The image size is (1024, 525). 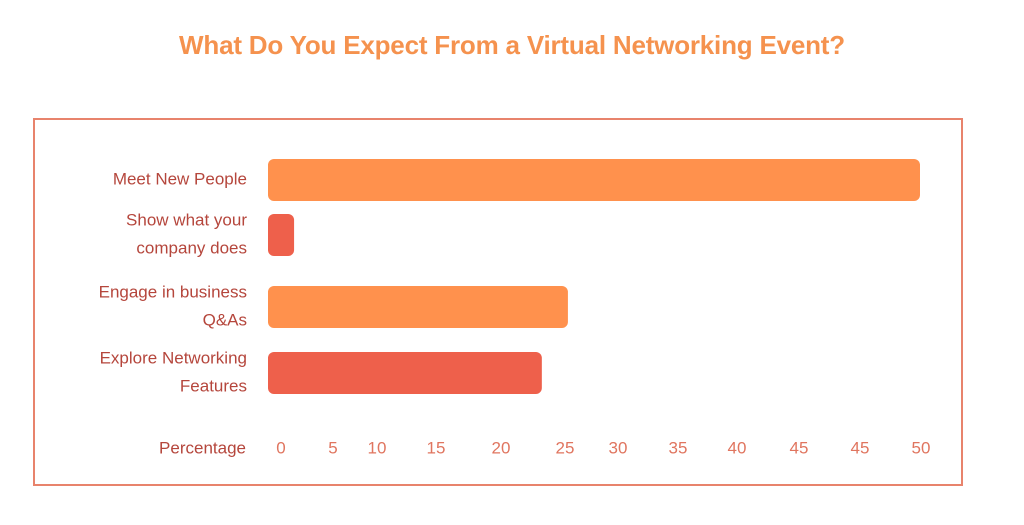 I want to click on x-tick-label: 35, so click(x=678, y=447).